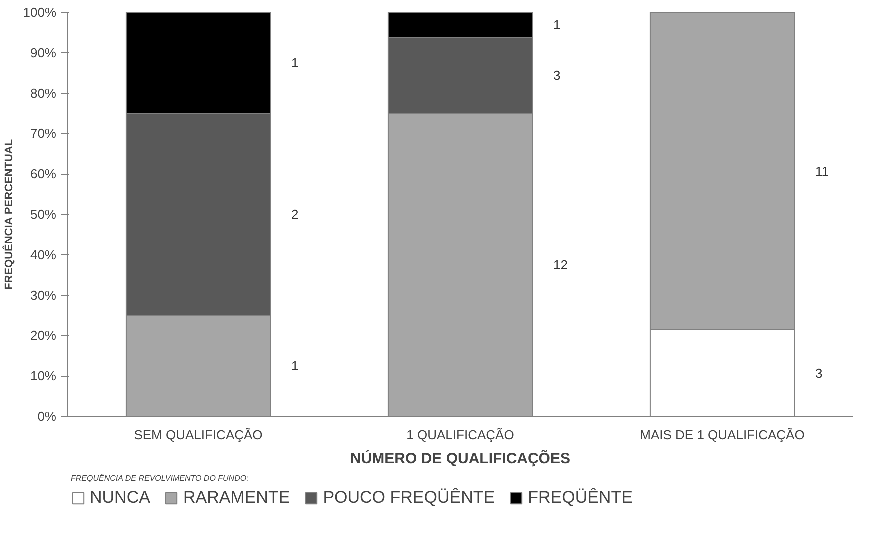 The width and height of the screenshot is (873, 547). Describe the element at coordinates (160, 478) in the screenshot. I see `legend-title: FREQUÊNCIA DE REVOLVIMENTO DO FUNDO:` at that location.